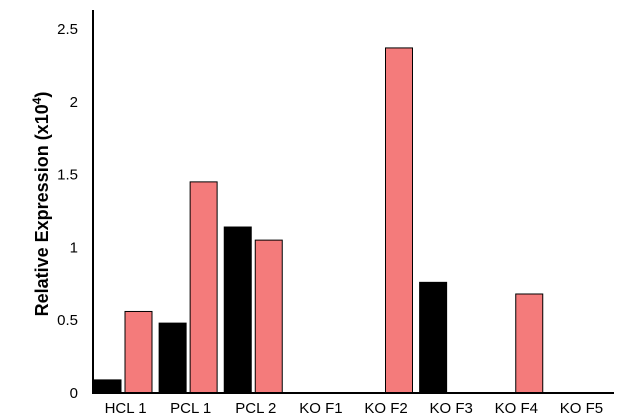  What do you see at coordinates (67, 320) in the screenshot?
I see `y-tick-label: 0.5` at bounding box center [67, 320].